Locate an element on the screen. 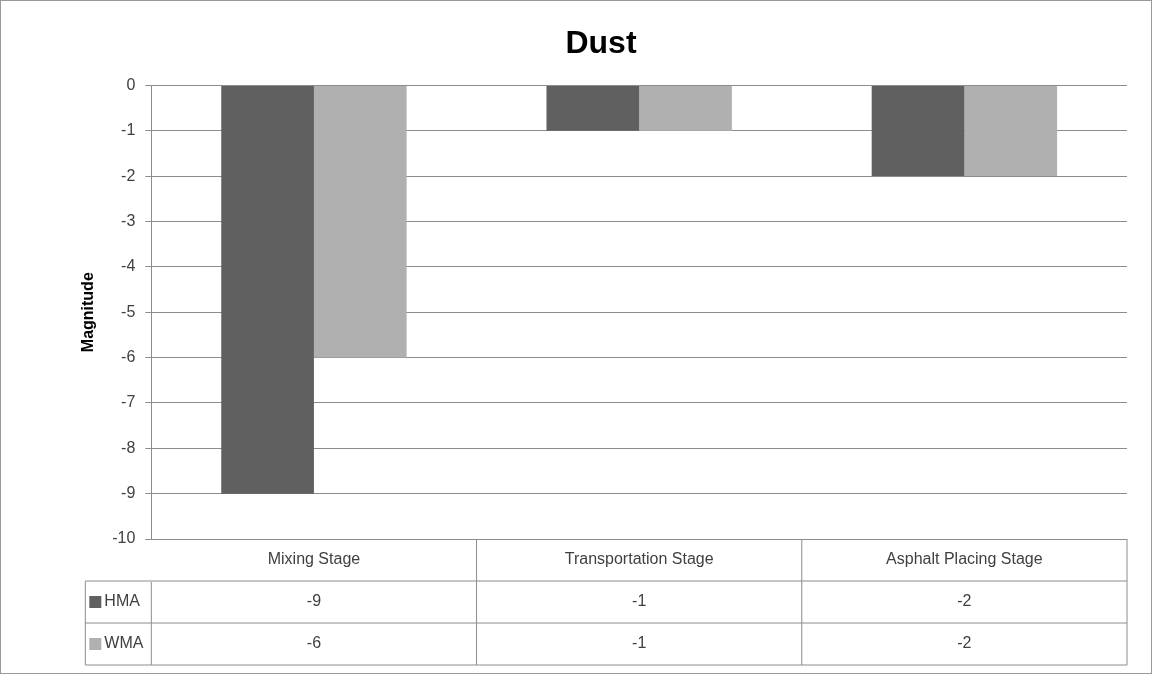  legend-label: WMA is located at coordinates (124, 643).